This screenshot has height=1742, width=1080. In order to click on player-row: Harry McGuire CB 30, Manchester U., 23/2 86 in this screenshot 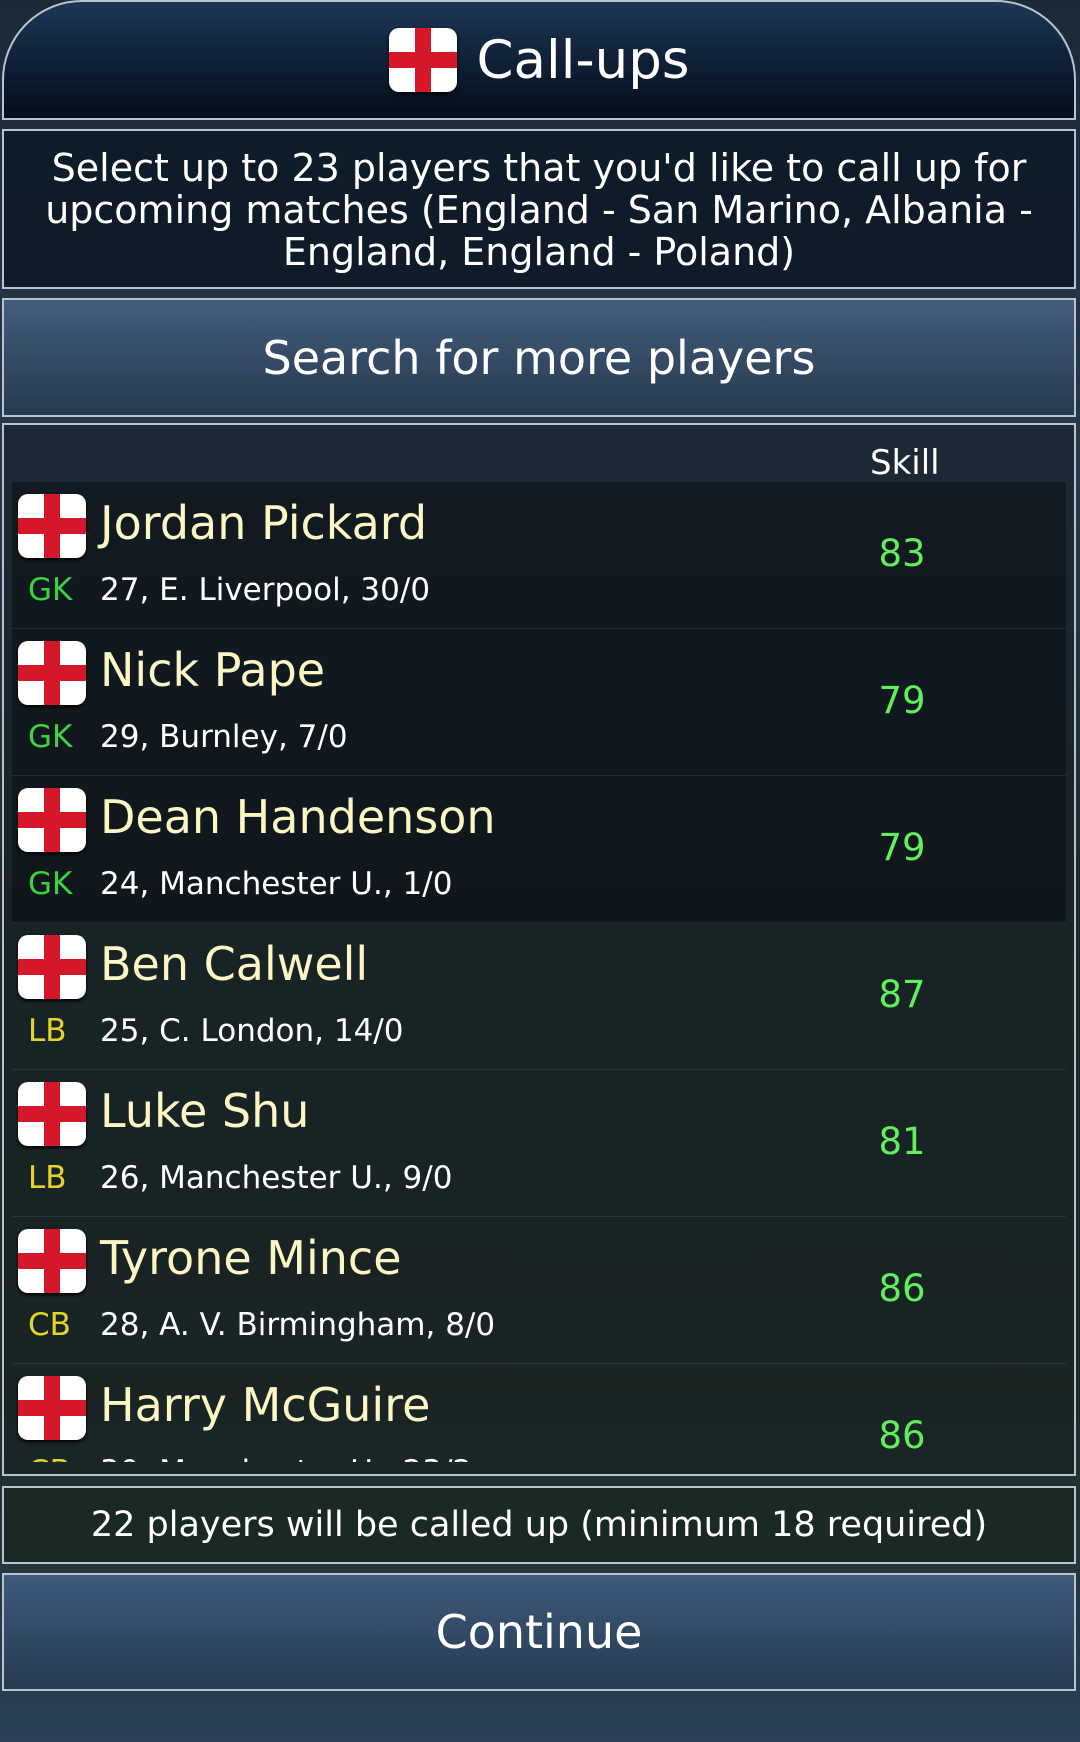, I will do `click(539, 1413)`.